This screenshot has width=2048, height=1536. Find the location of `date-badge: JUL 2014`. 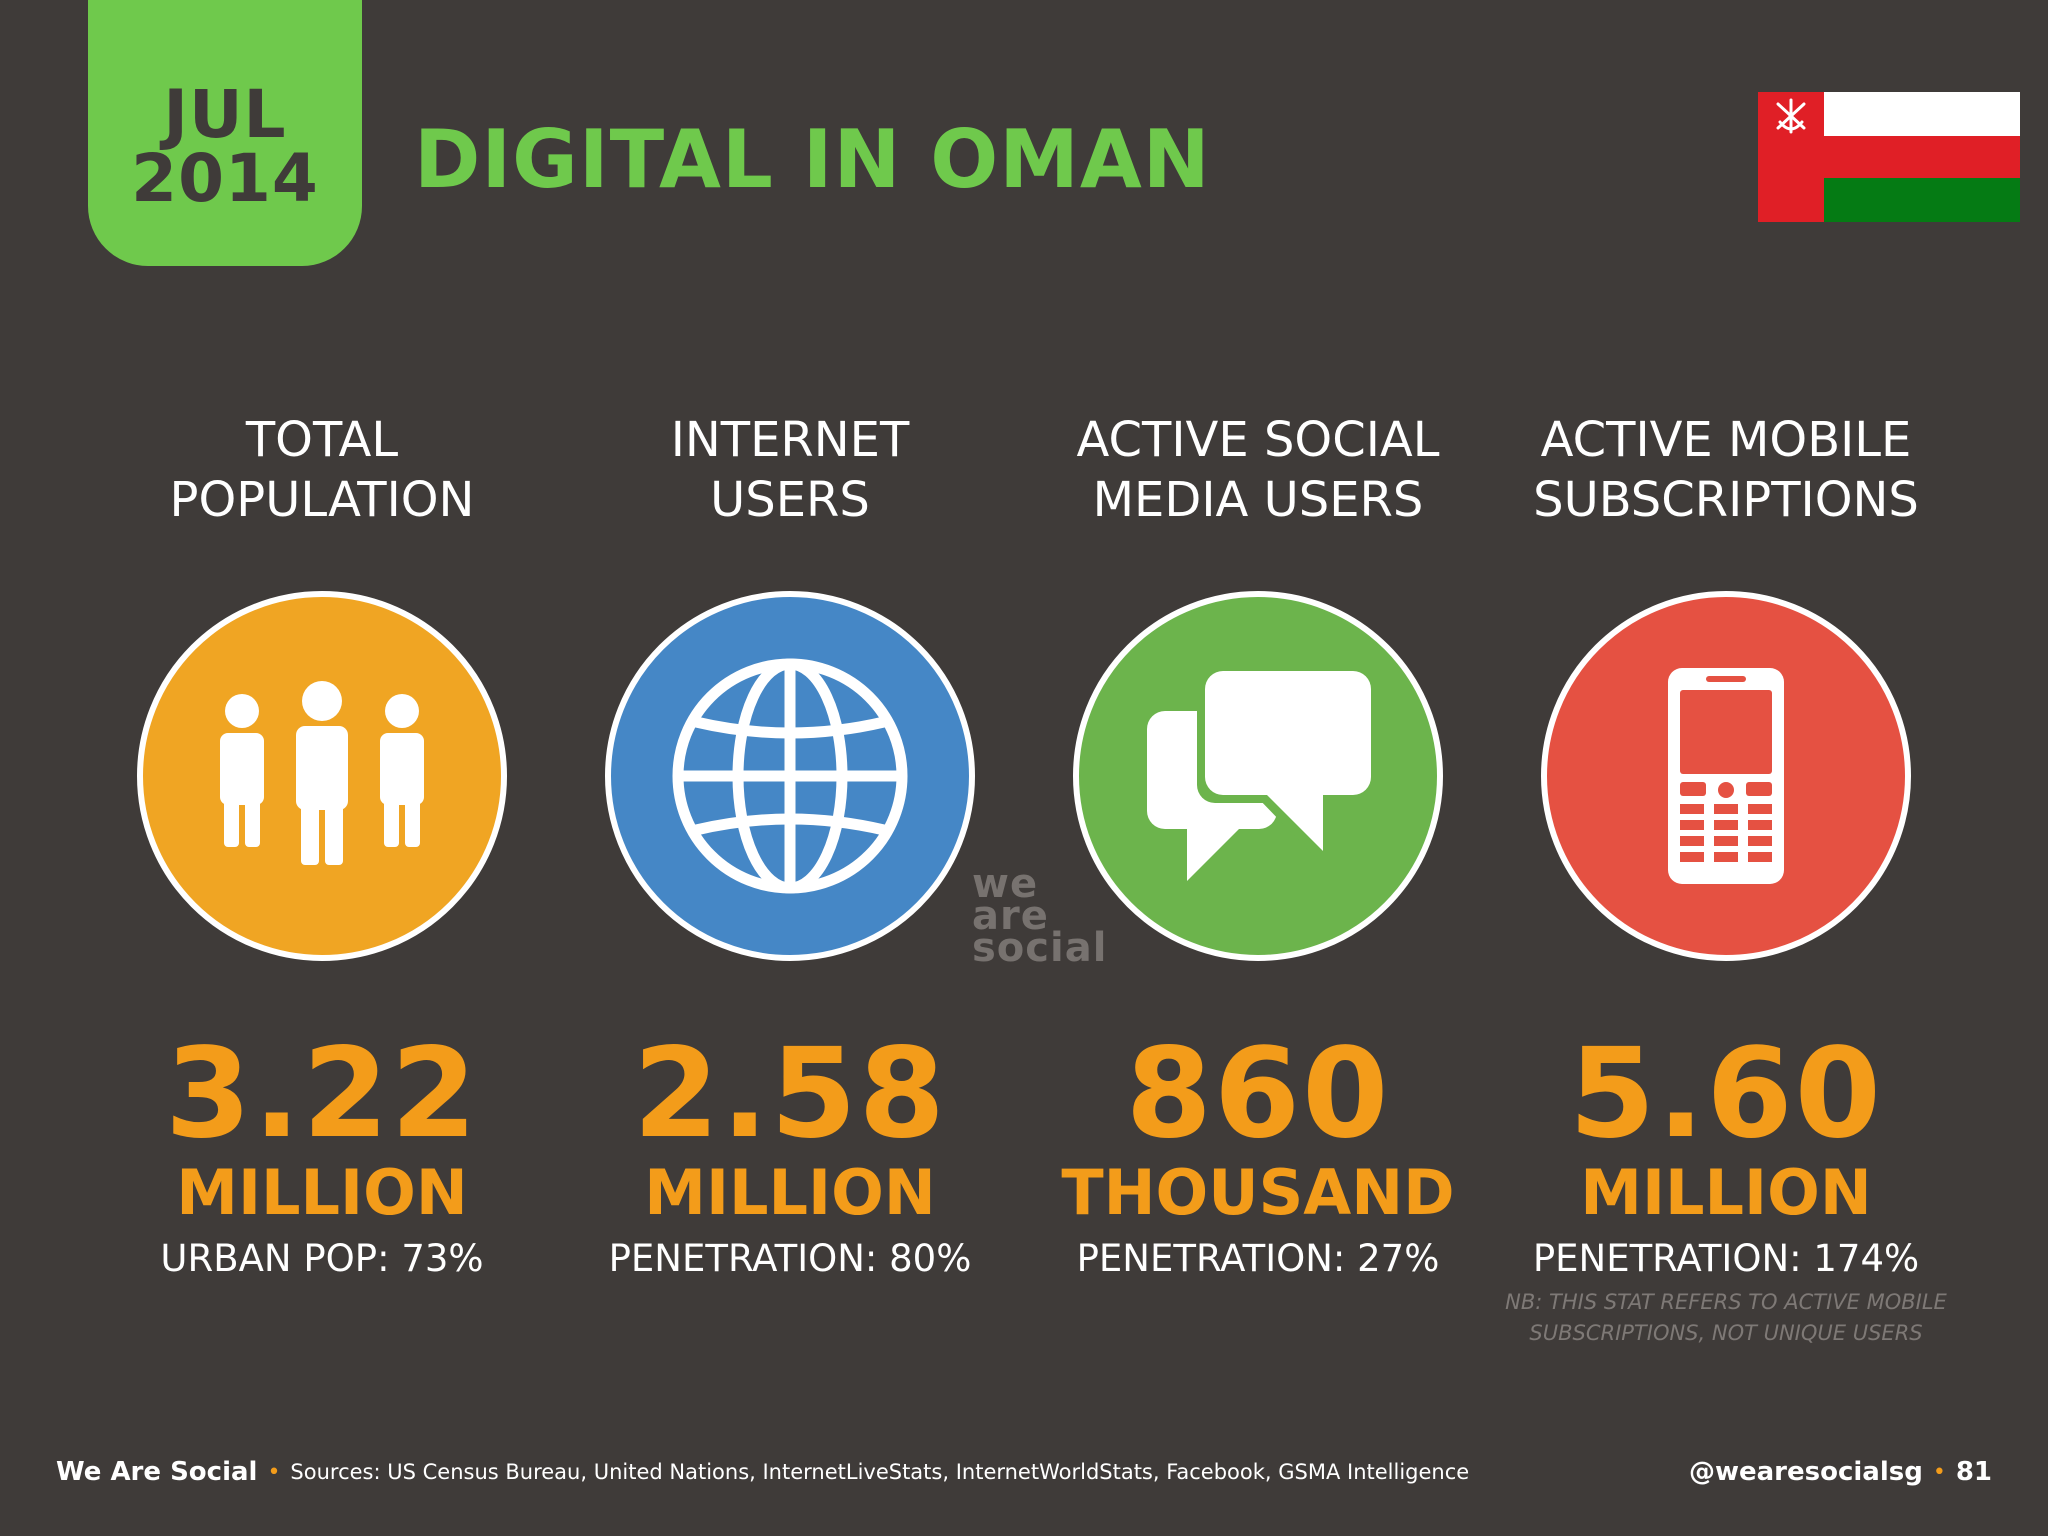

date-badge: JUL 2014 is located at coordinates (225, 133).